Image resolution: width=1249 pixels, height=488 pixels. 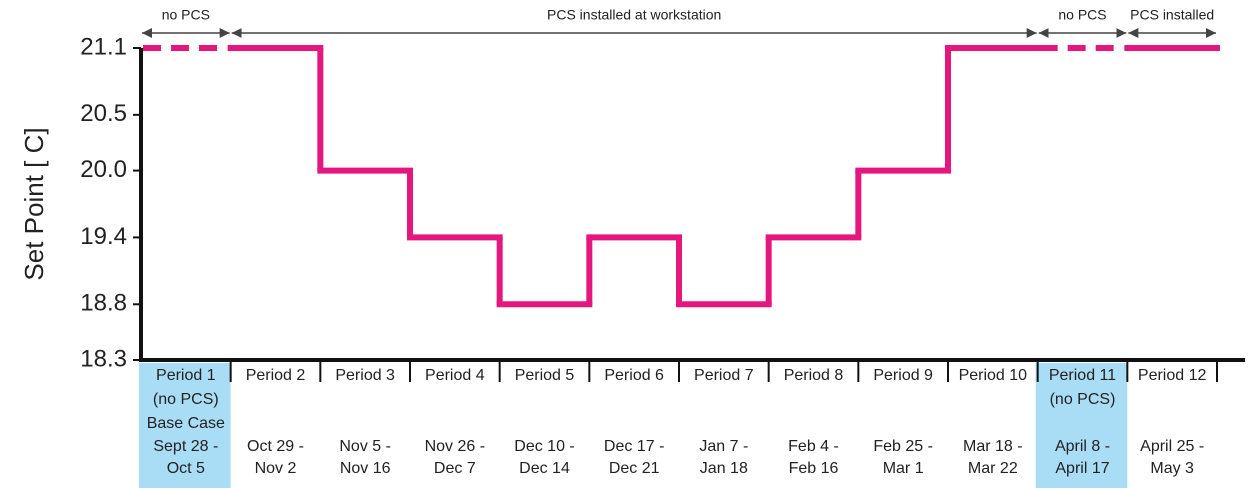 What do you see at coordinates (365, 468) in the screenshot?
I see `category-dates: Nov 16` at bounding box center [365, 468].